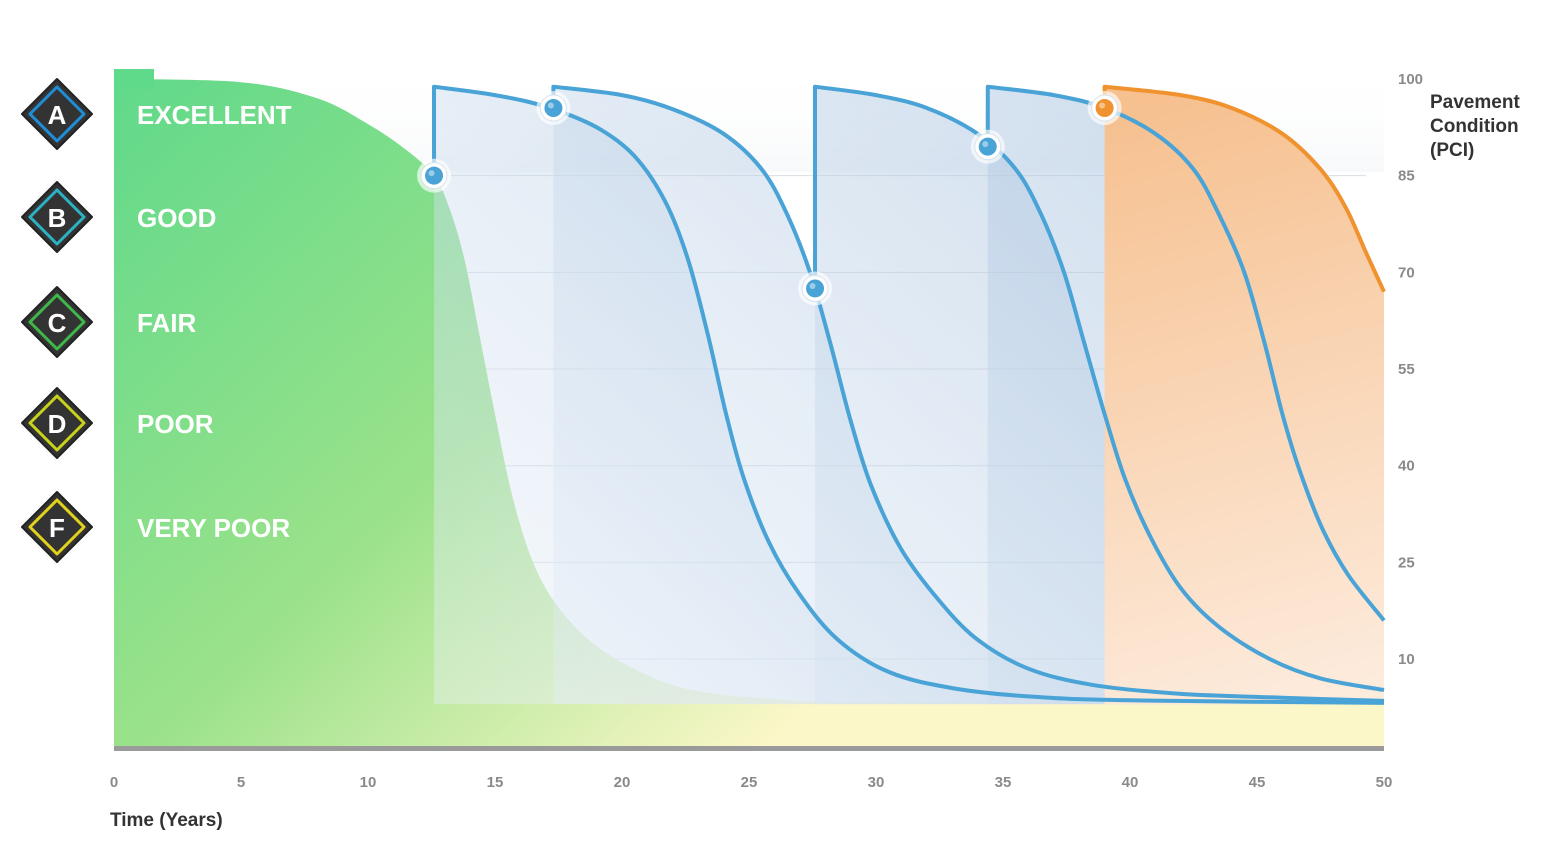 The height and width of the screenshot is (868, 1554). I want to click on x-tick-25: 25, so click(749, 782).